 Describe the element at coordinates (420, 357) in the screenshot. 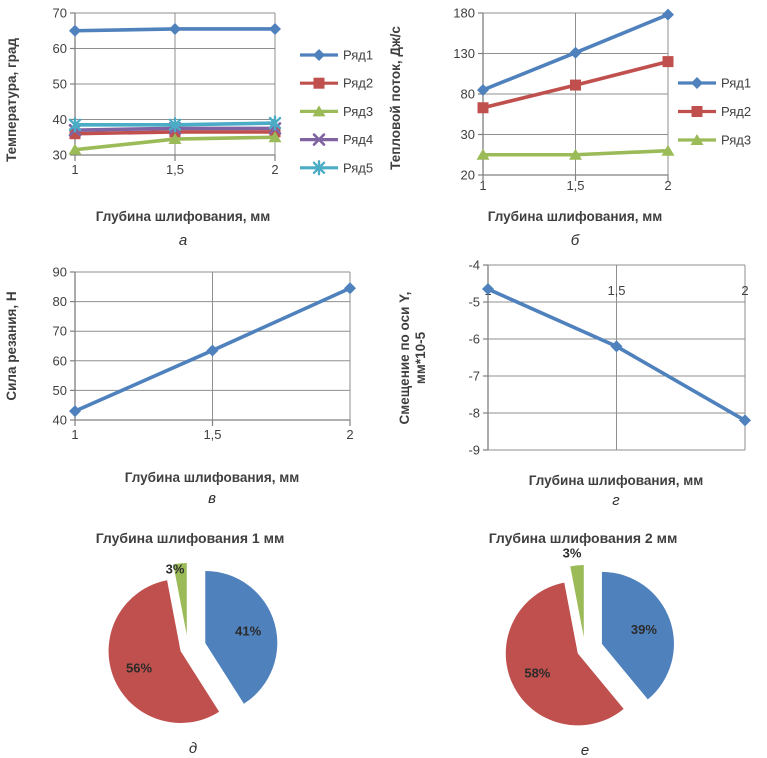

I see `svg-text: мм*10-5` at that location.